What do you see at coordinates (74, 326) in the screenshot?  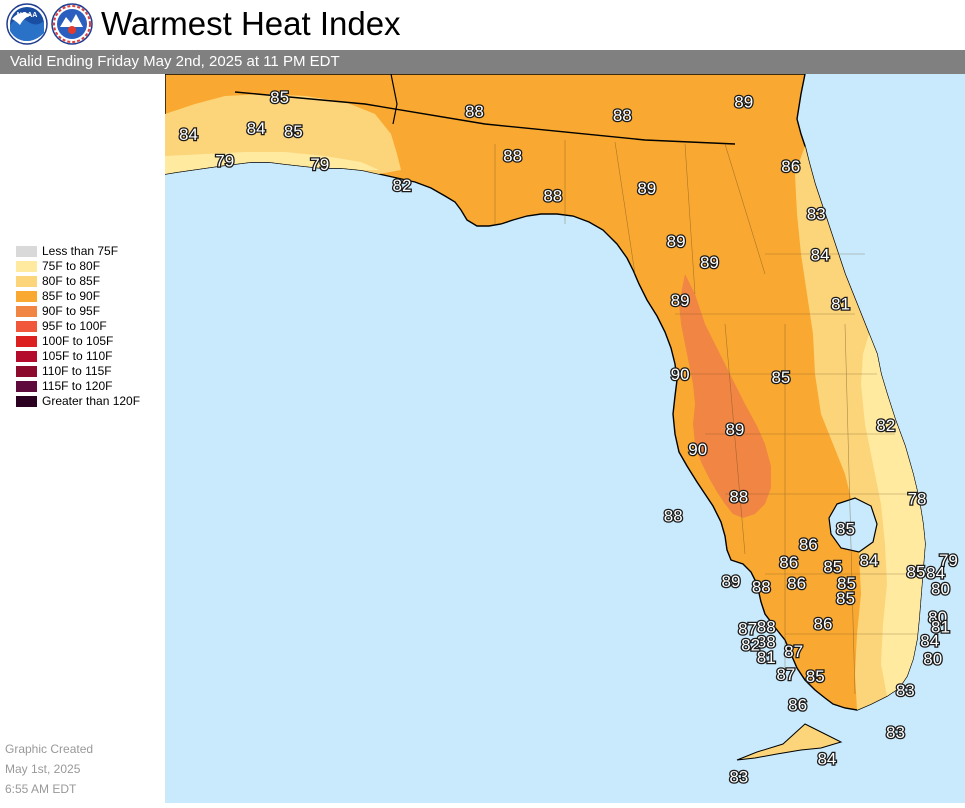 I see `legend-label: 95F to 100F` at bounding box center [74, 326].